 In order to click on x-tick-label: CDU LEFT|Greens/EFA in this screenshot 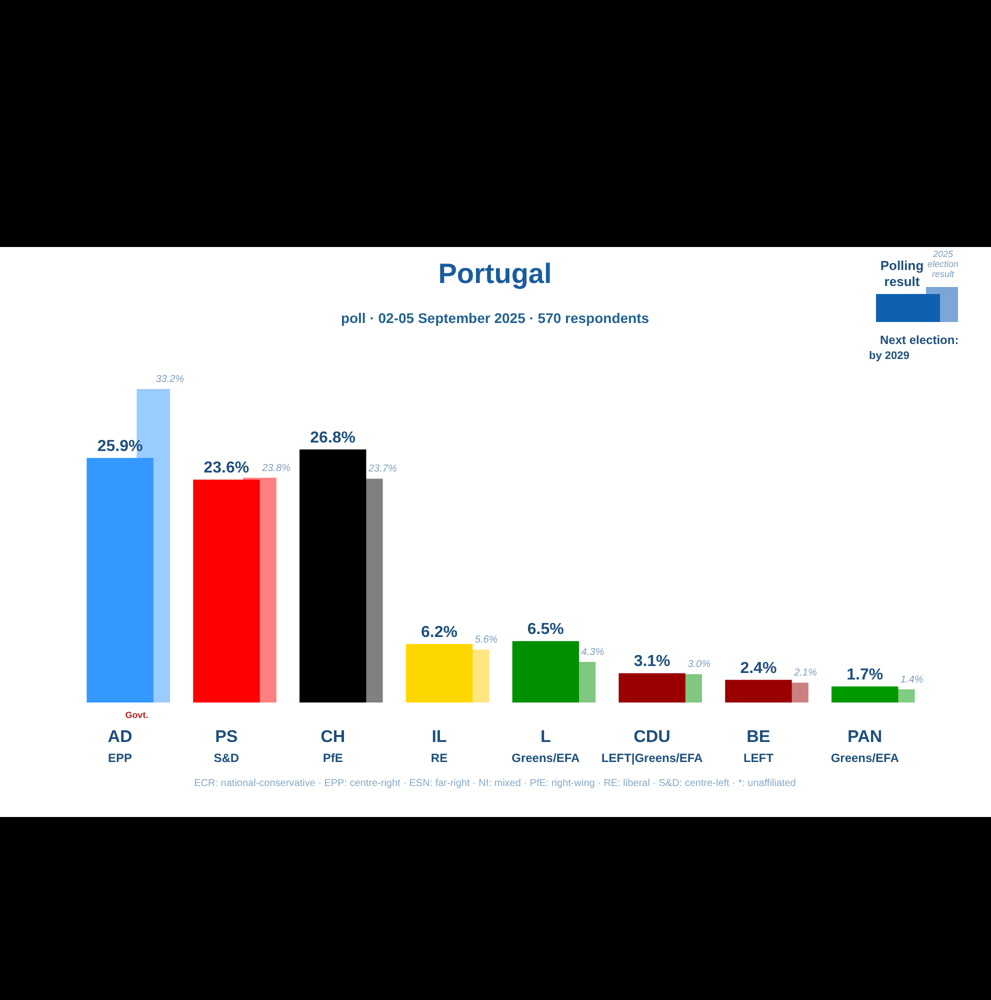, I will do `click(652, 746)`.